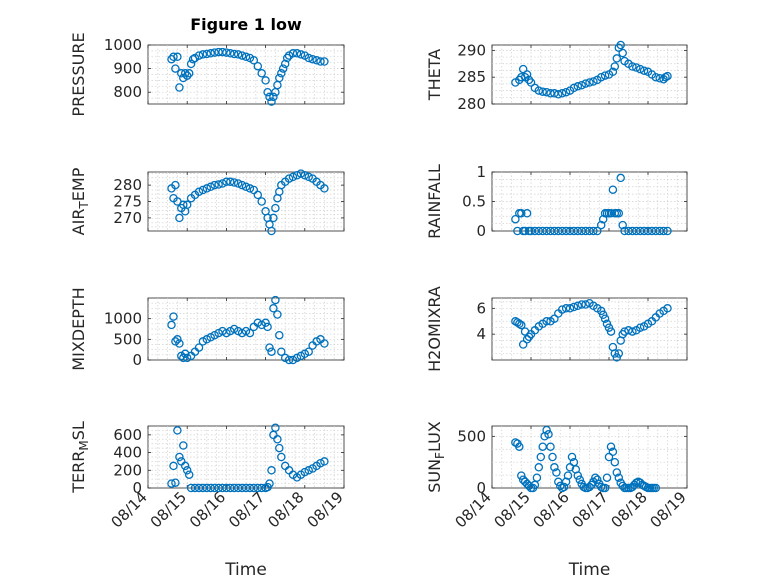 The width and height of the screenshot is (778, 583). Describe the element at coordinates (248, 458) in the screenshot. I see `terr_msl-series` at that location.